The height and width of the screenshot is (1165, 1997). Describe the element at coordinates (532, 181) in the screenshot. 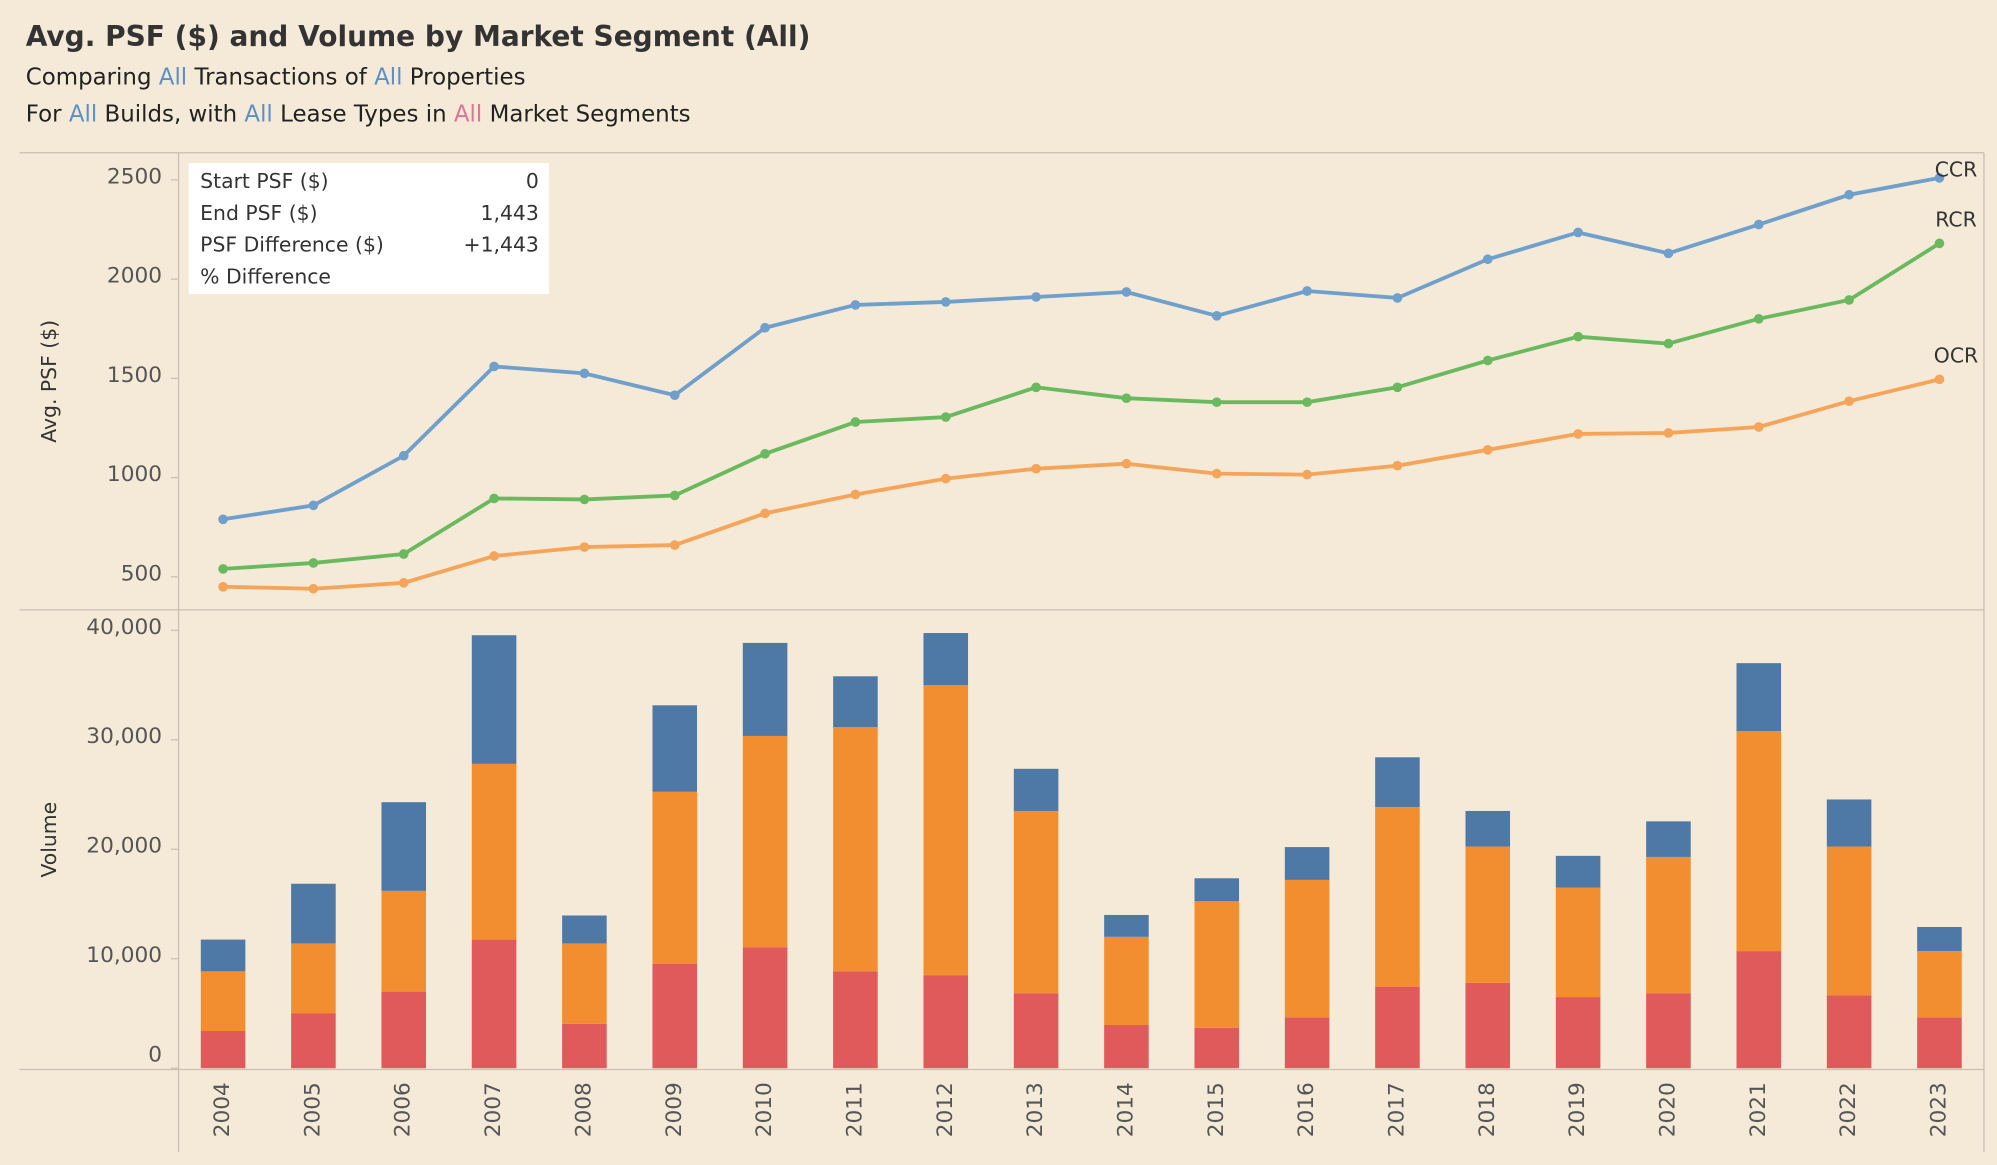

I see `summary-value: 0` at that location.